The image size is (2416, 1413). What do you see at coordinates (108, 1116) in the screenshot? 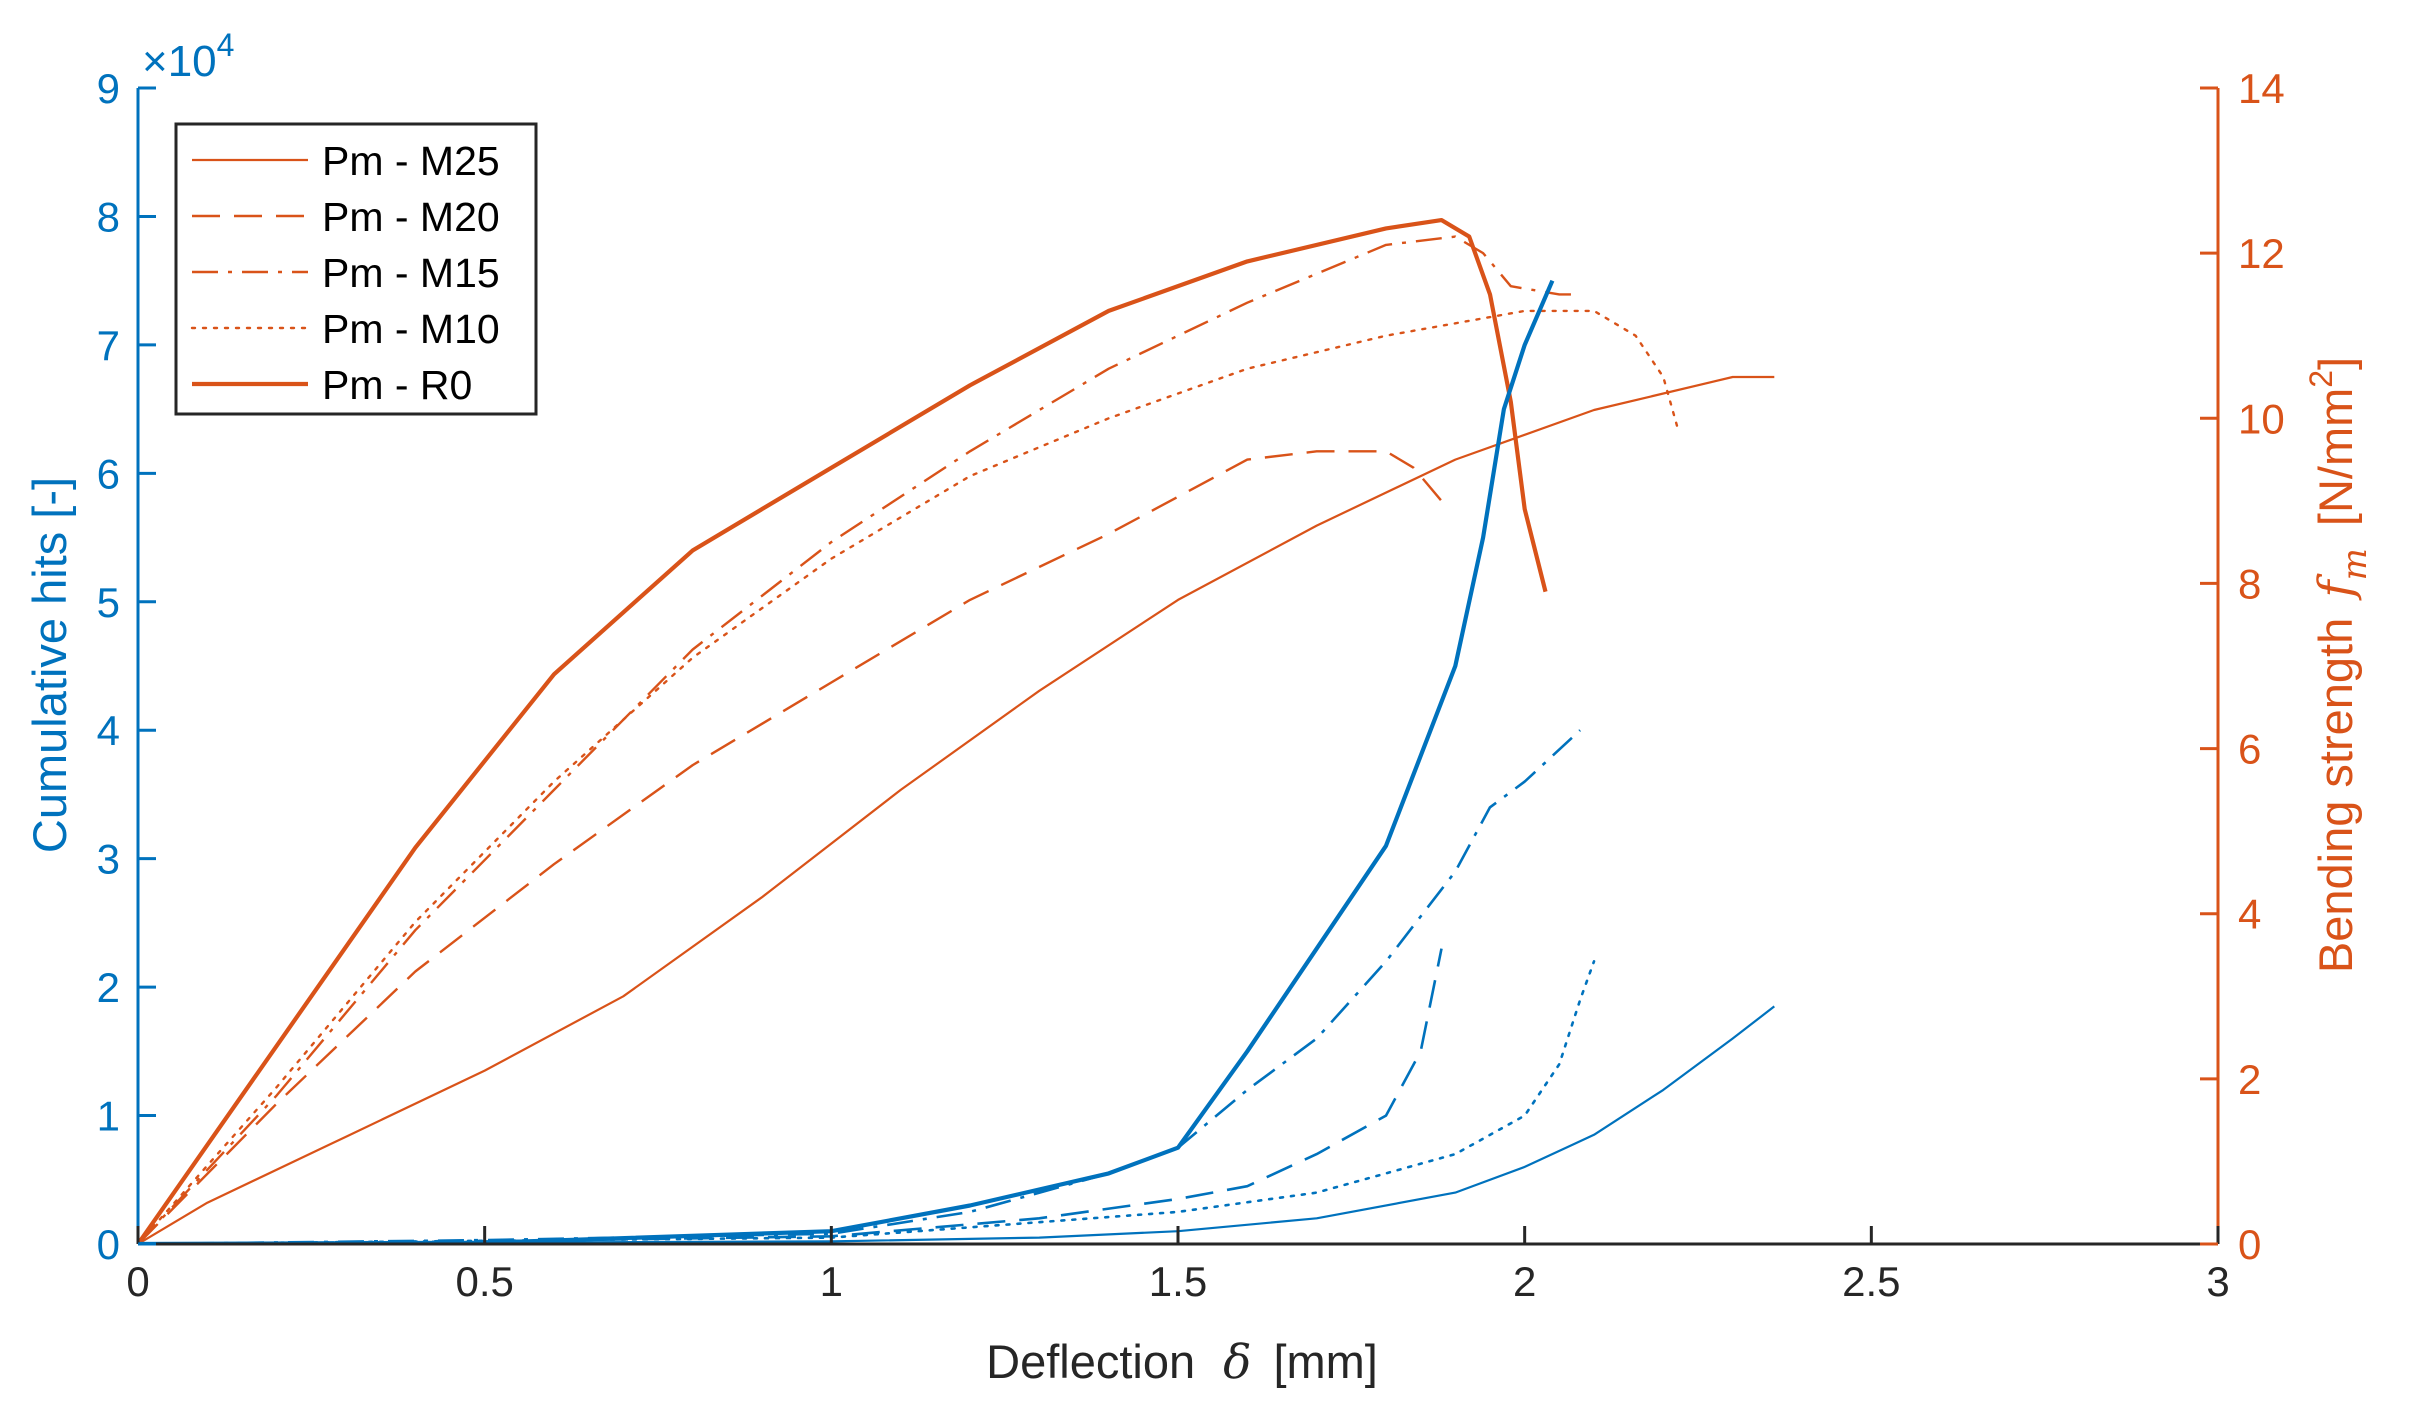
I see `left-tick-label: 1` at bounding box center [108, 1116].